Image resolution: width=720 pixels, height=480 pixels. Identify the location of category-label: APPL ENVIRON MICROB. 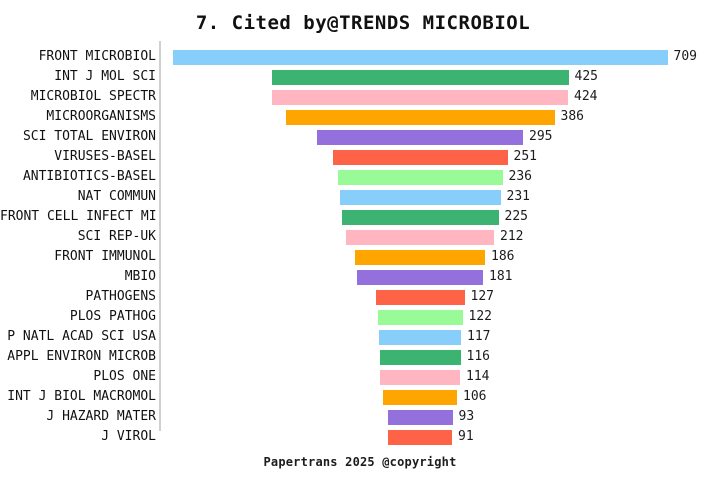
(81, 356).